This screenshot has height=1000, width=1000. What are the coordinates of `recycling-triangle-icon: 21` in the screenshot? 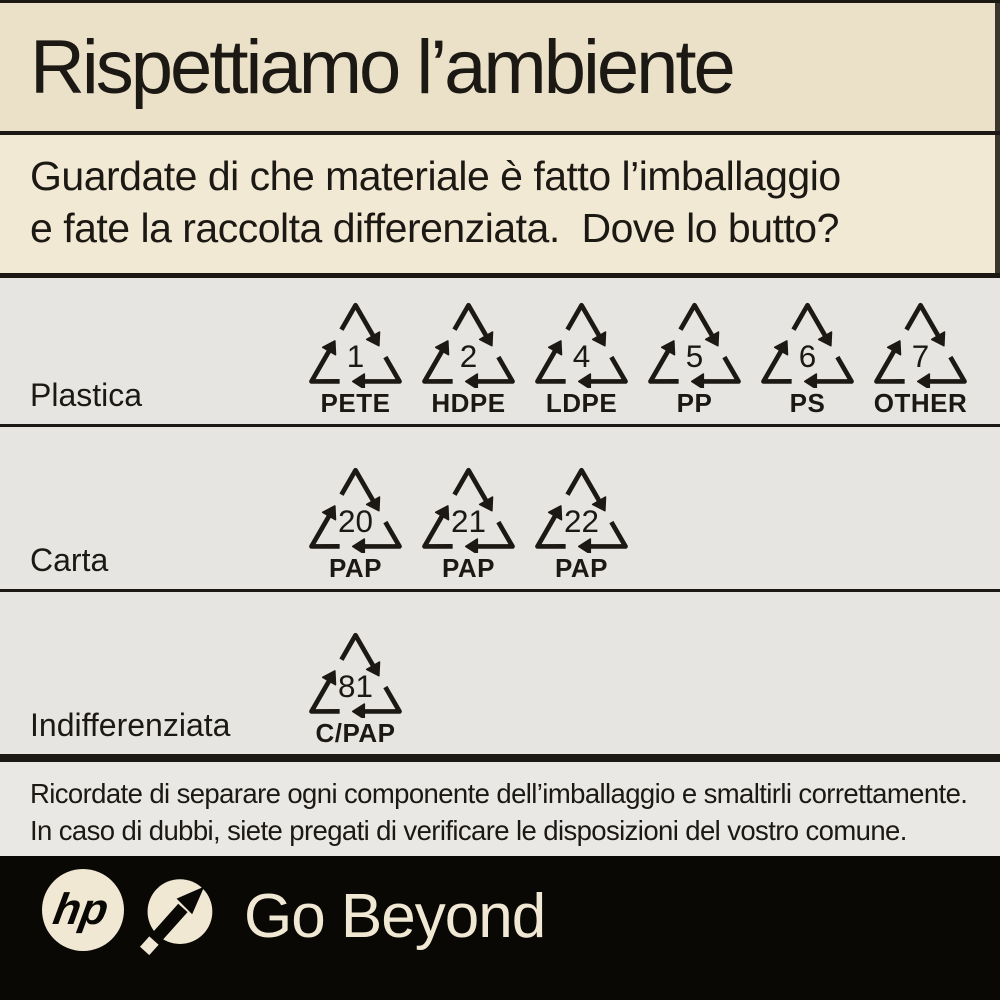 It's located at (468, 510).